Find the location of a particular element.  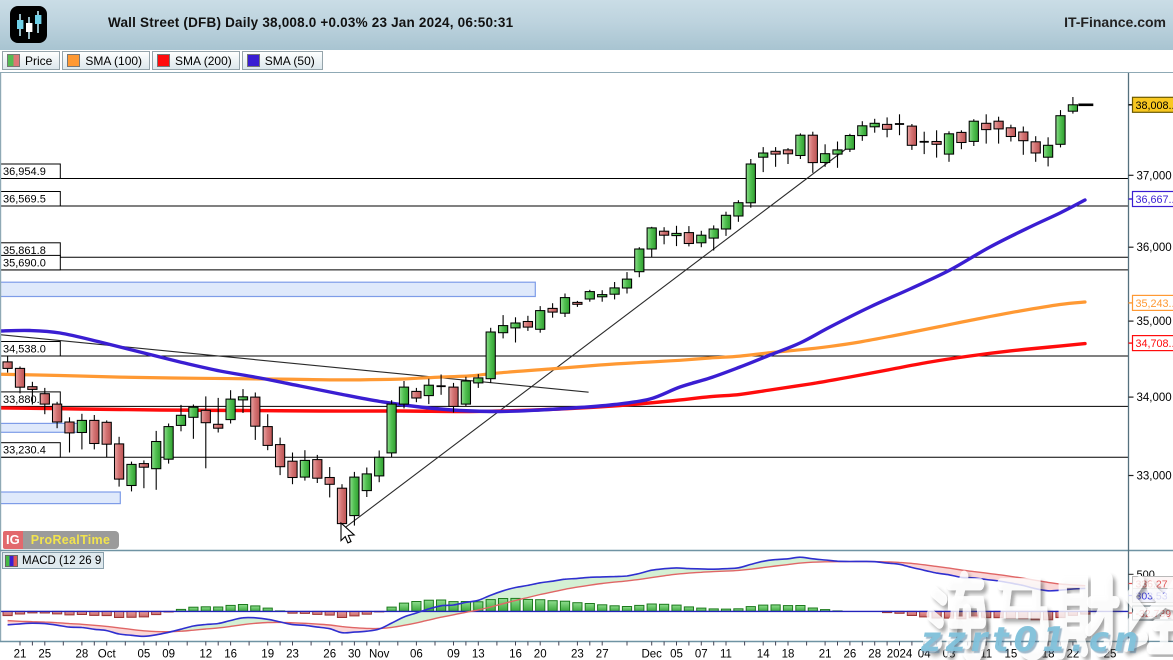

legend-button-sma-50: SMA (50) is located at coordinates (282, 60).